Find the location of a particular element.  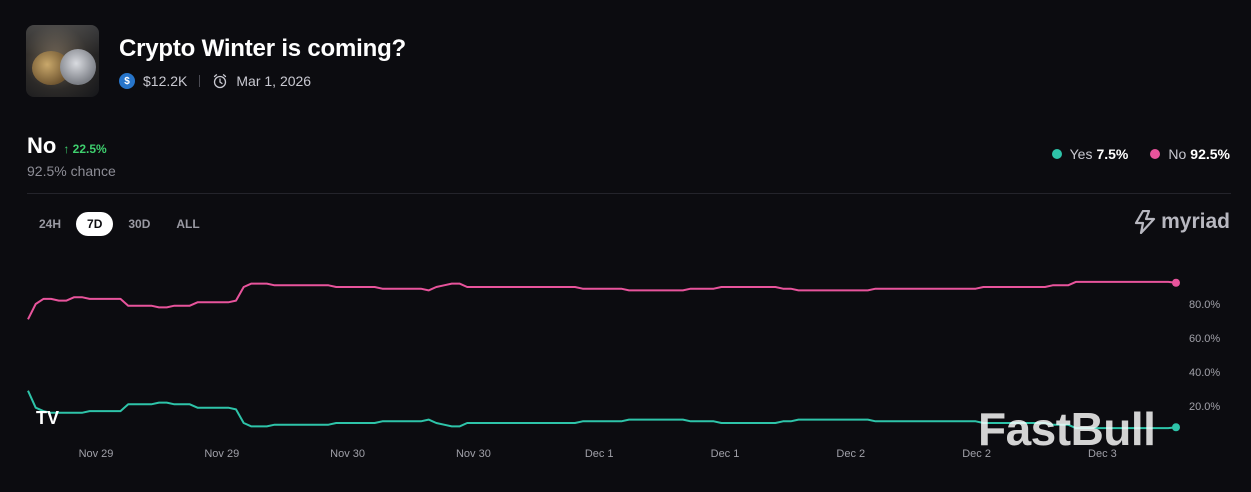

timeframe-tabs: 24H 7D 30D ALL is located at coordinates (121, 224).